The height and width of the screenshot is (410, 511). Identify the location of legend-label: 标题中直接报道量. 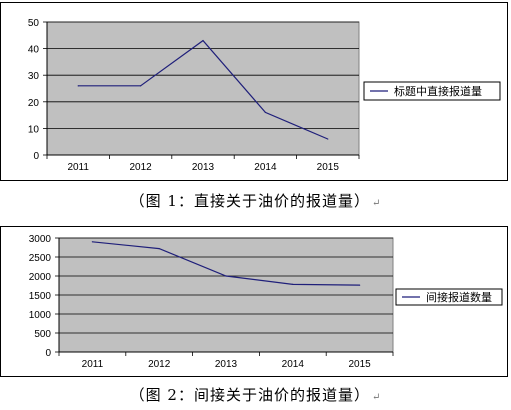
(438, 91).